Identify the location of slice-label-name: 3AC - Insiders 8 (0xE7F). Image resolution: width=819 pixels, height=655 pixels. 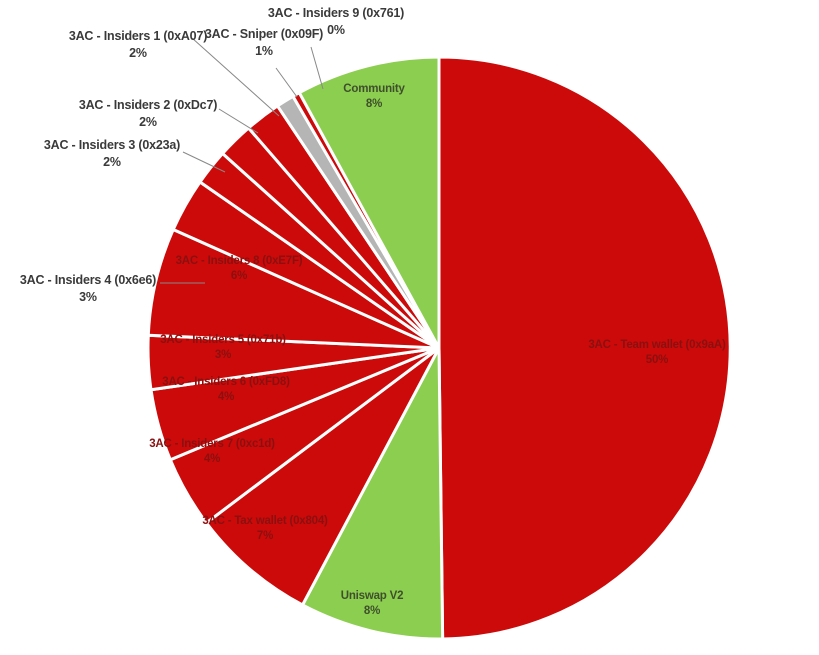
(239, 261).